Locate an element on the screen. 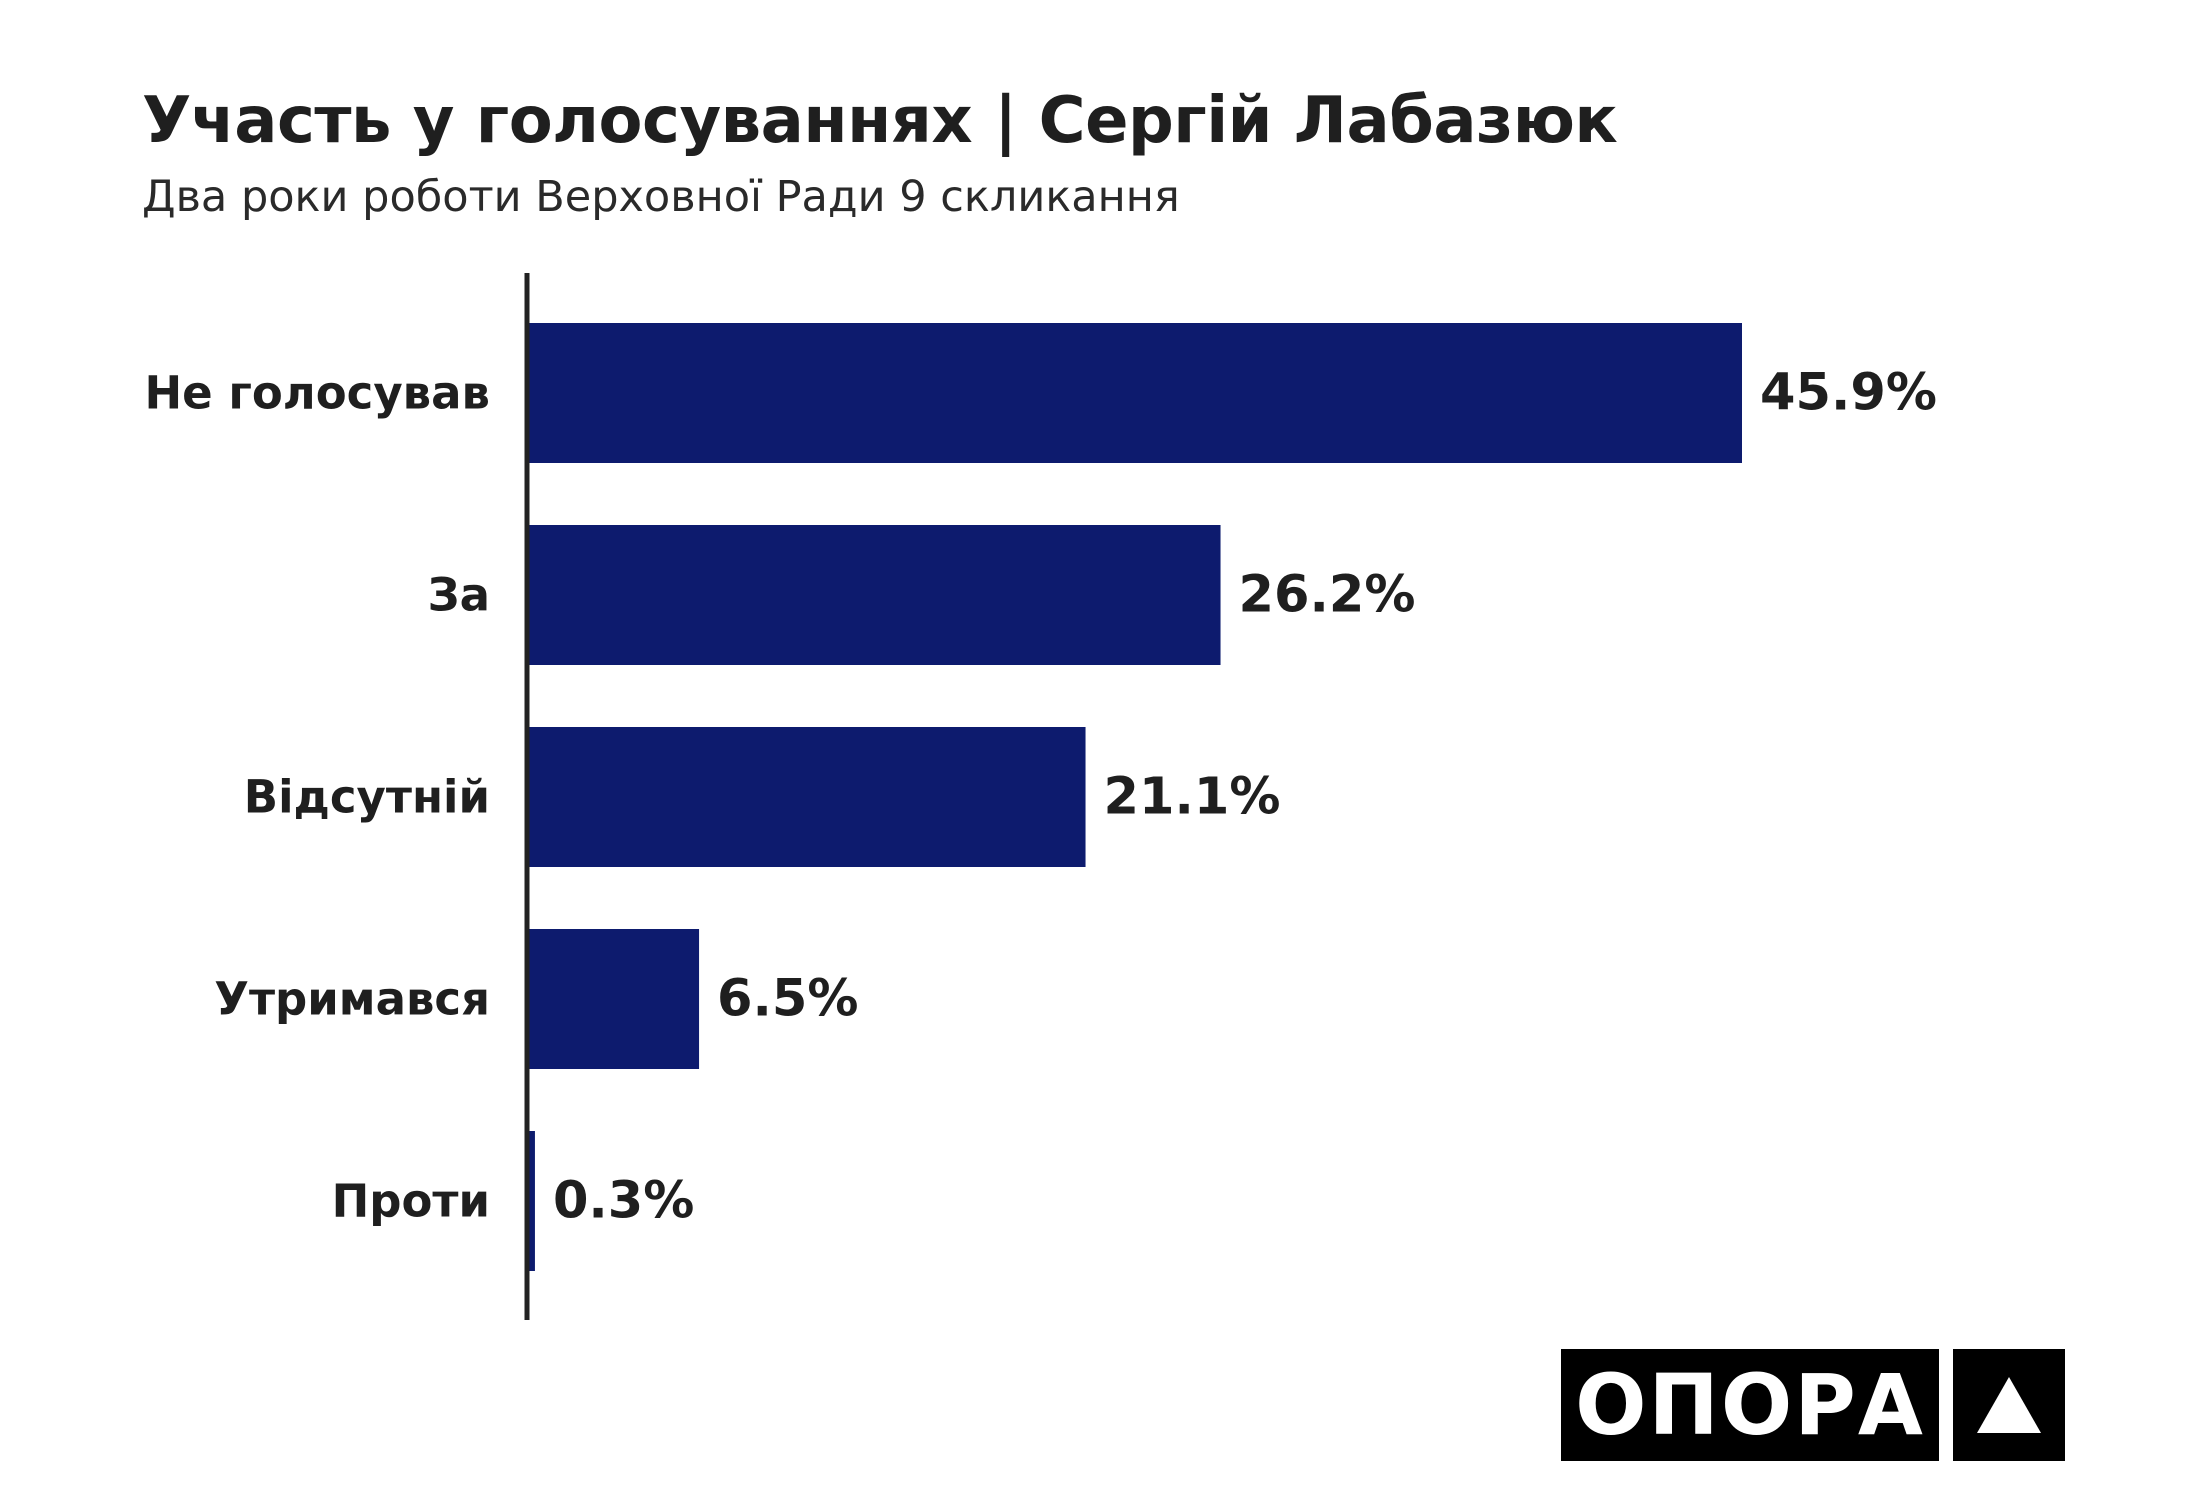 The height and width of the screenshot is (1500, 2200). chart-title: Участь у голосуваннях | Сергій Лабазюк is located at coordinates (880, 121).